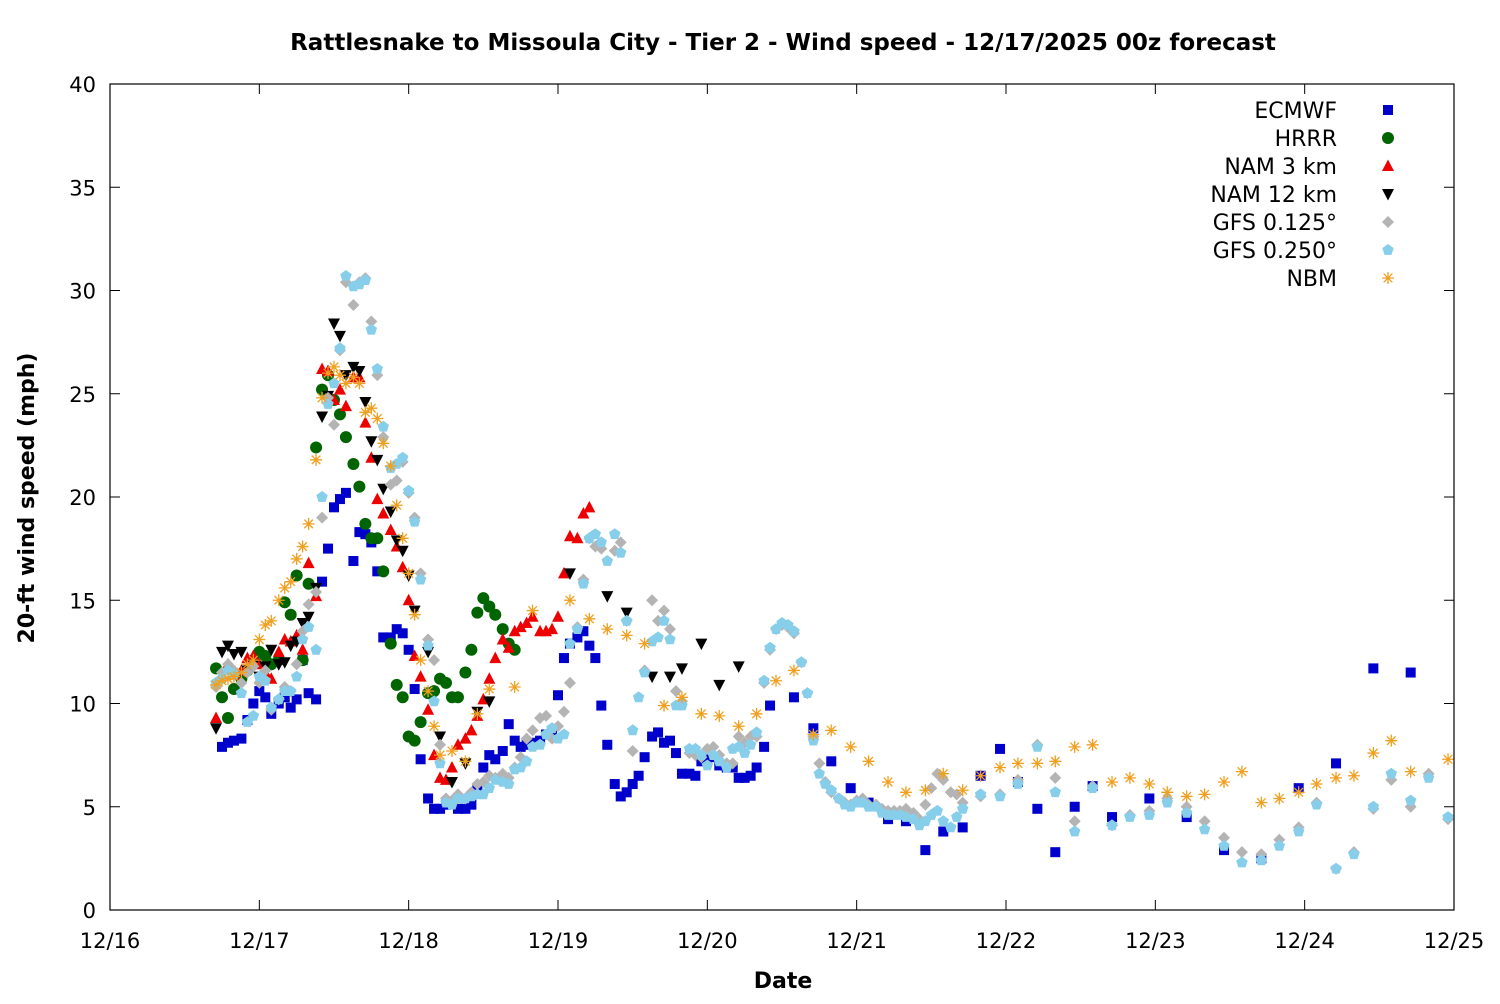  Describe the element at coordinates (1295, 111) in the screenshot. I see `legend-label: ECMWF` at that location.